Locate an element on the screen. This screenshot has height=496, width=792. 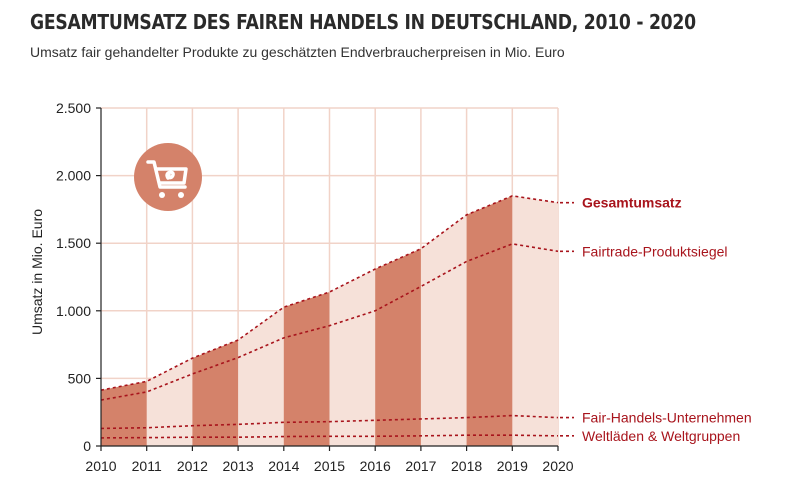
x-tick-label: 2013 is located at coordinates (238, 466).